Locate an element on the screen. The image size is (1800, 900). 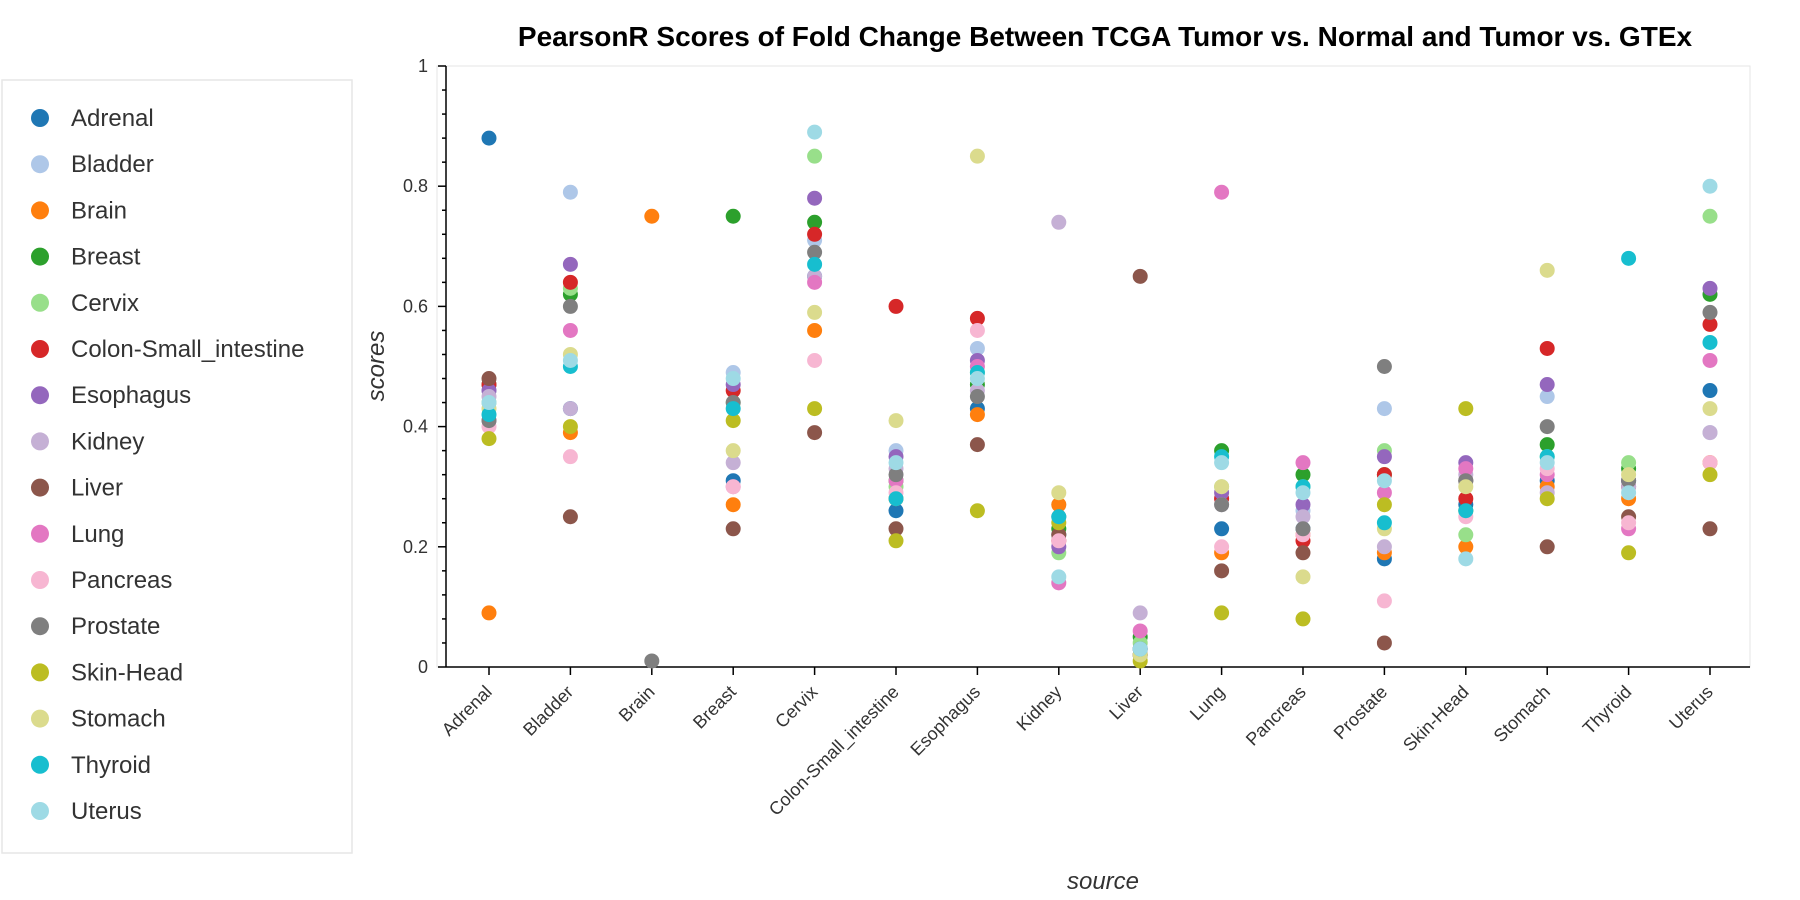
legend-item: Cervix is located at coordinates (85, 303).